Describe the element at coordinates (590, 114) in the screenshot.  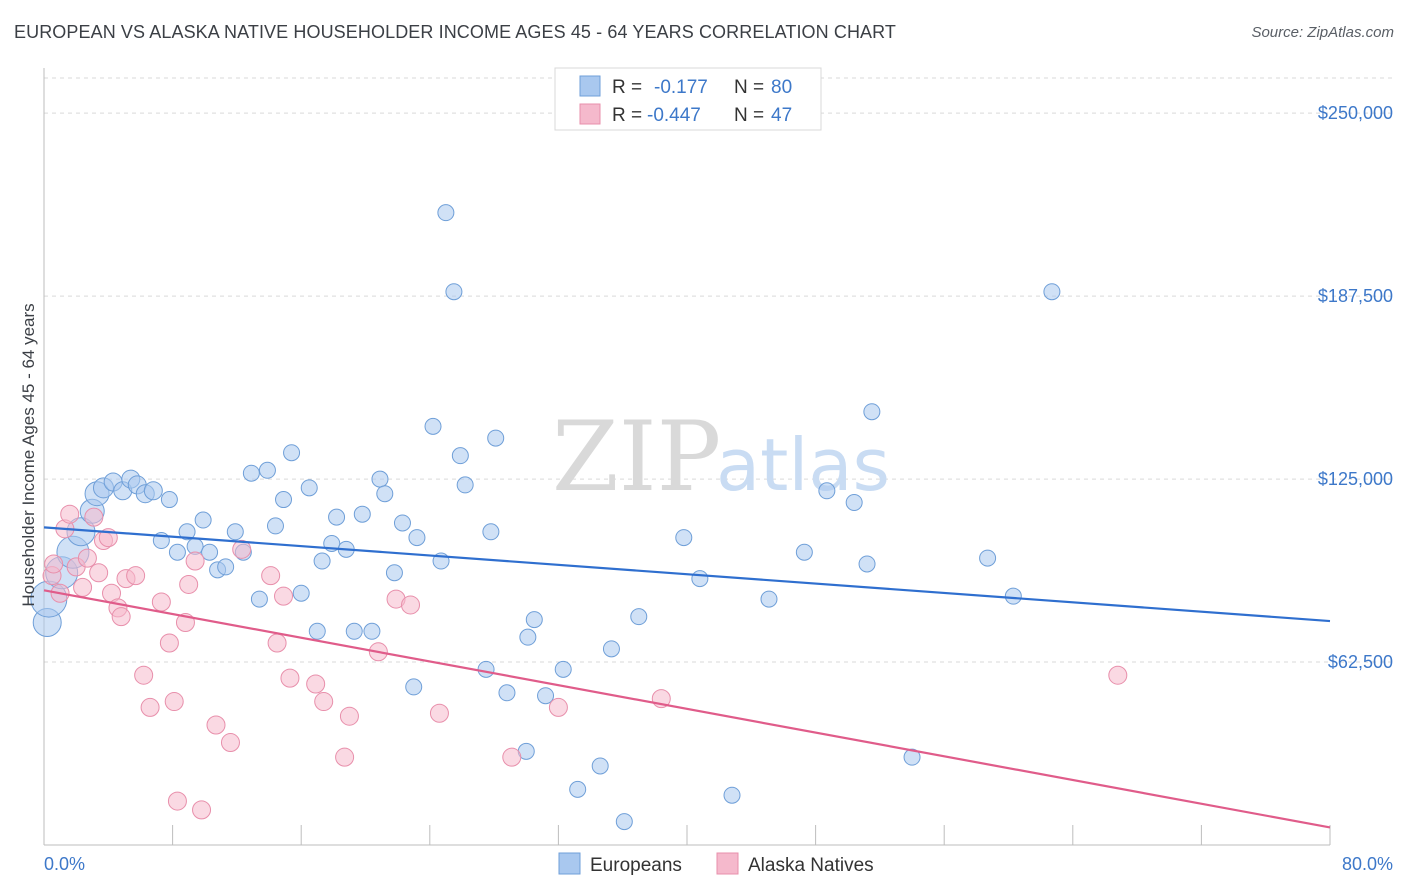
I see `legend-swatch-alaska-natives` at that location.